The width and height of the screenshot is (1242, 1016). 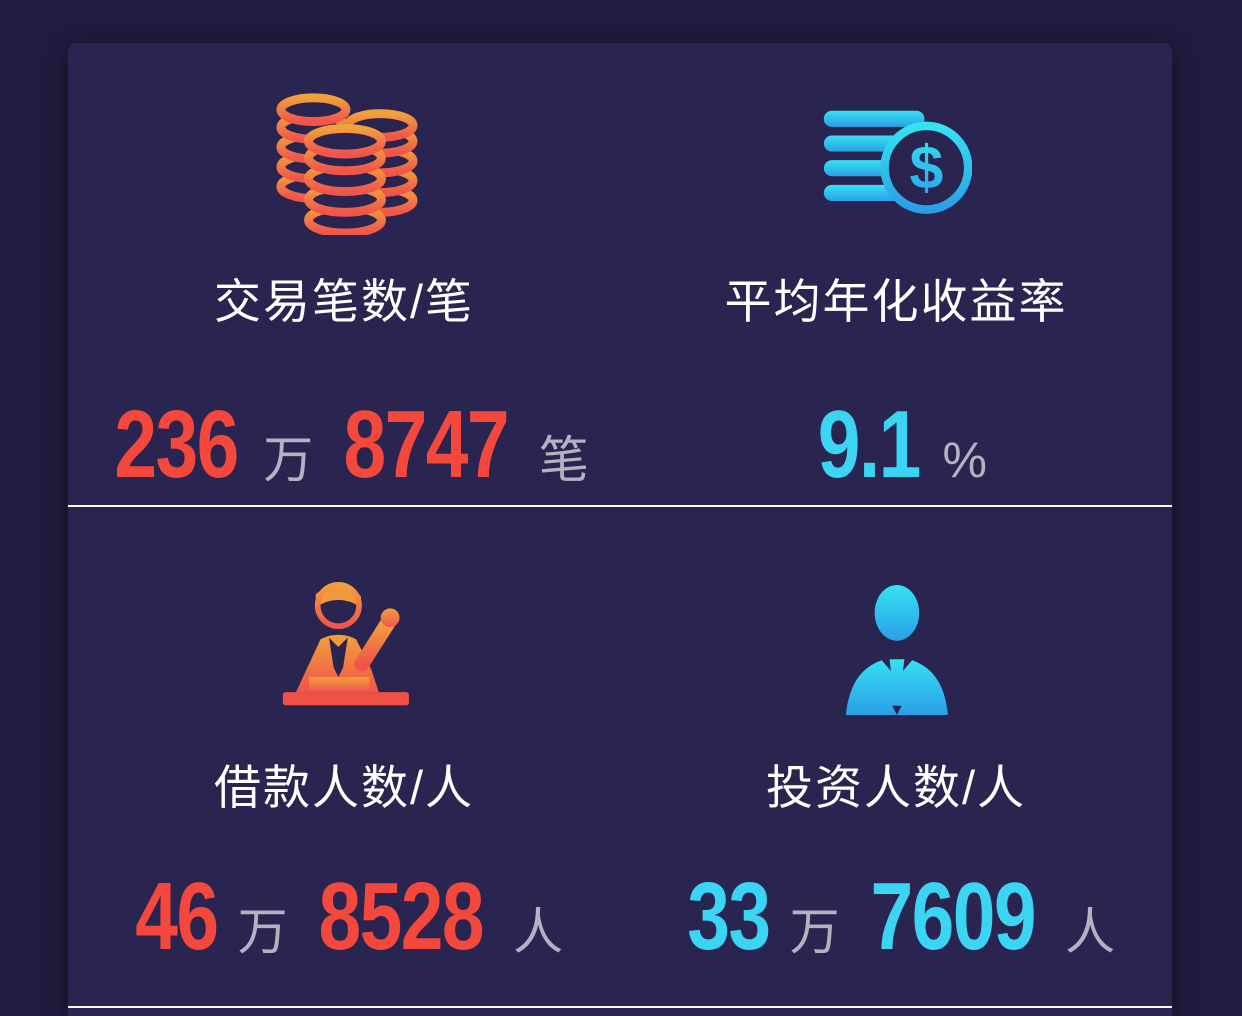 What do you see at coordinates (426, 444) in the screenshot?
I see `stat-value-number: 8747` at bounding box center [426, 444].